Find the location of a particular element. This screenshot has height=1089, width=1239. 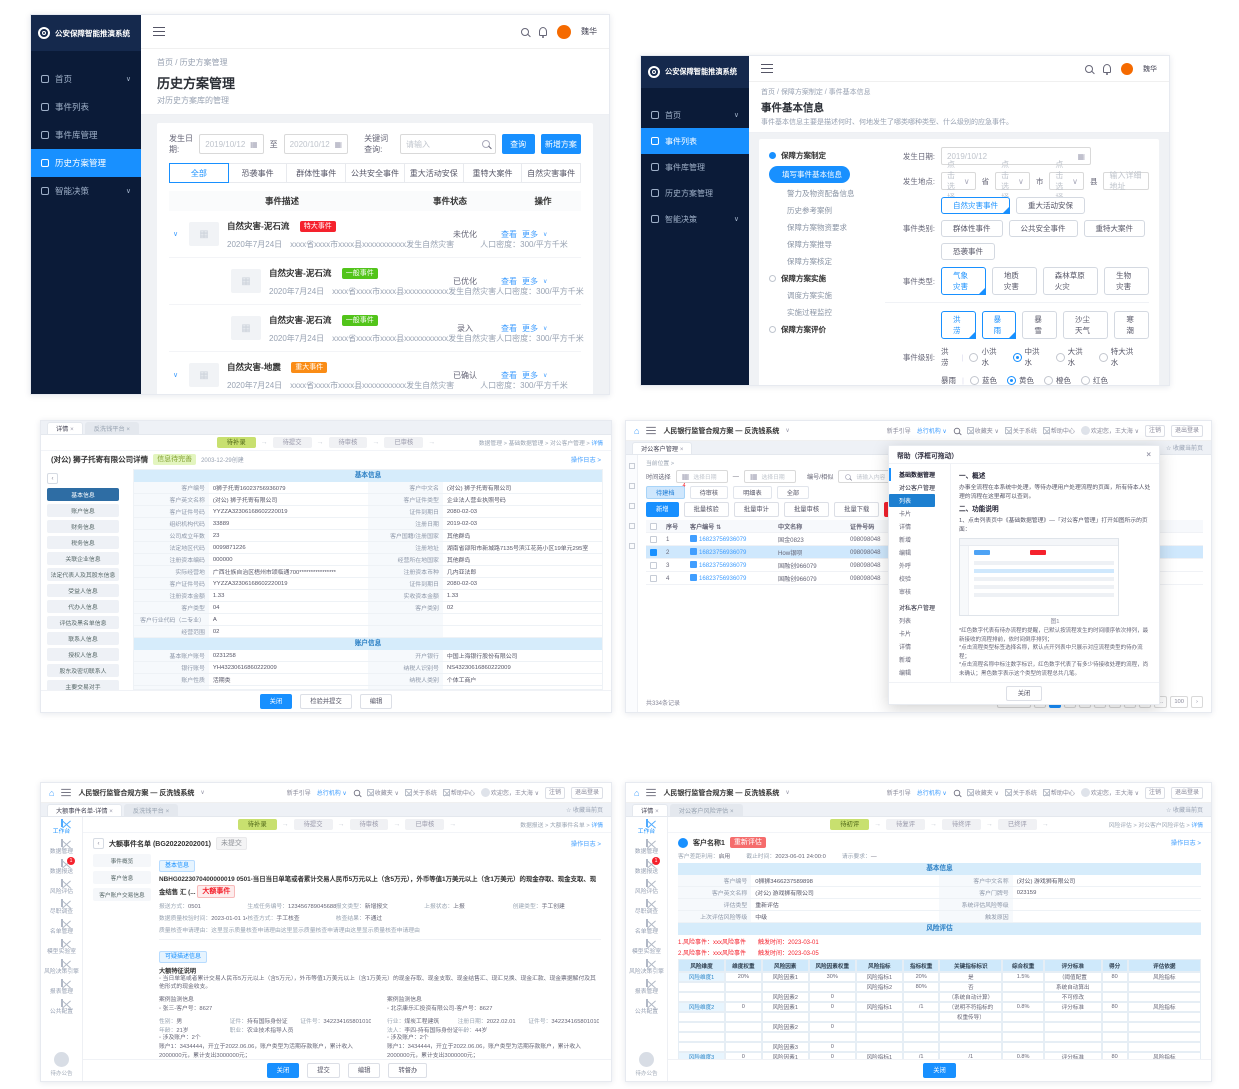

page-item: › is located at coordinates (1197, 702).